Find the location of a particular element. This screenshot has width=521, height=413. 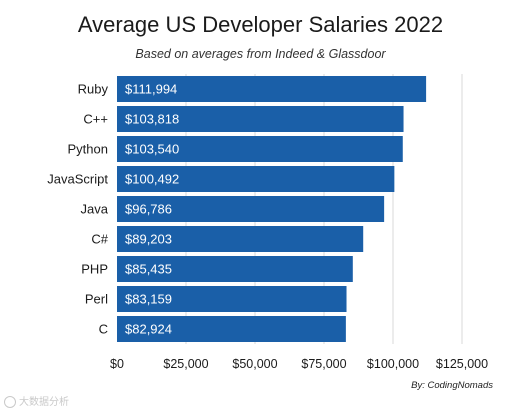

value-label: $96,786 is located at coordinates (148, 209).